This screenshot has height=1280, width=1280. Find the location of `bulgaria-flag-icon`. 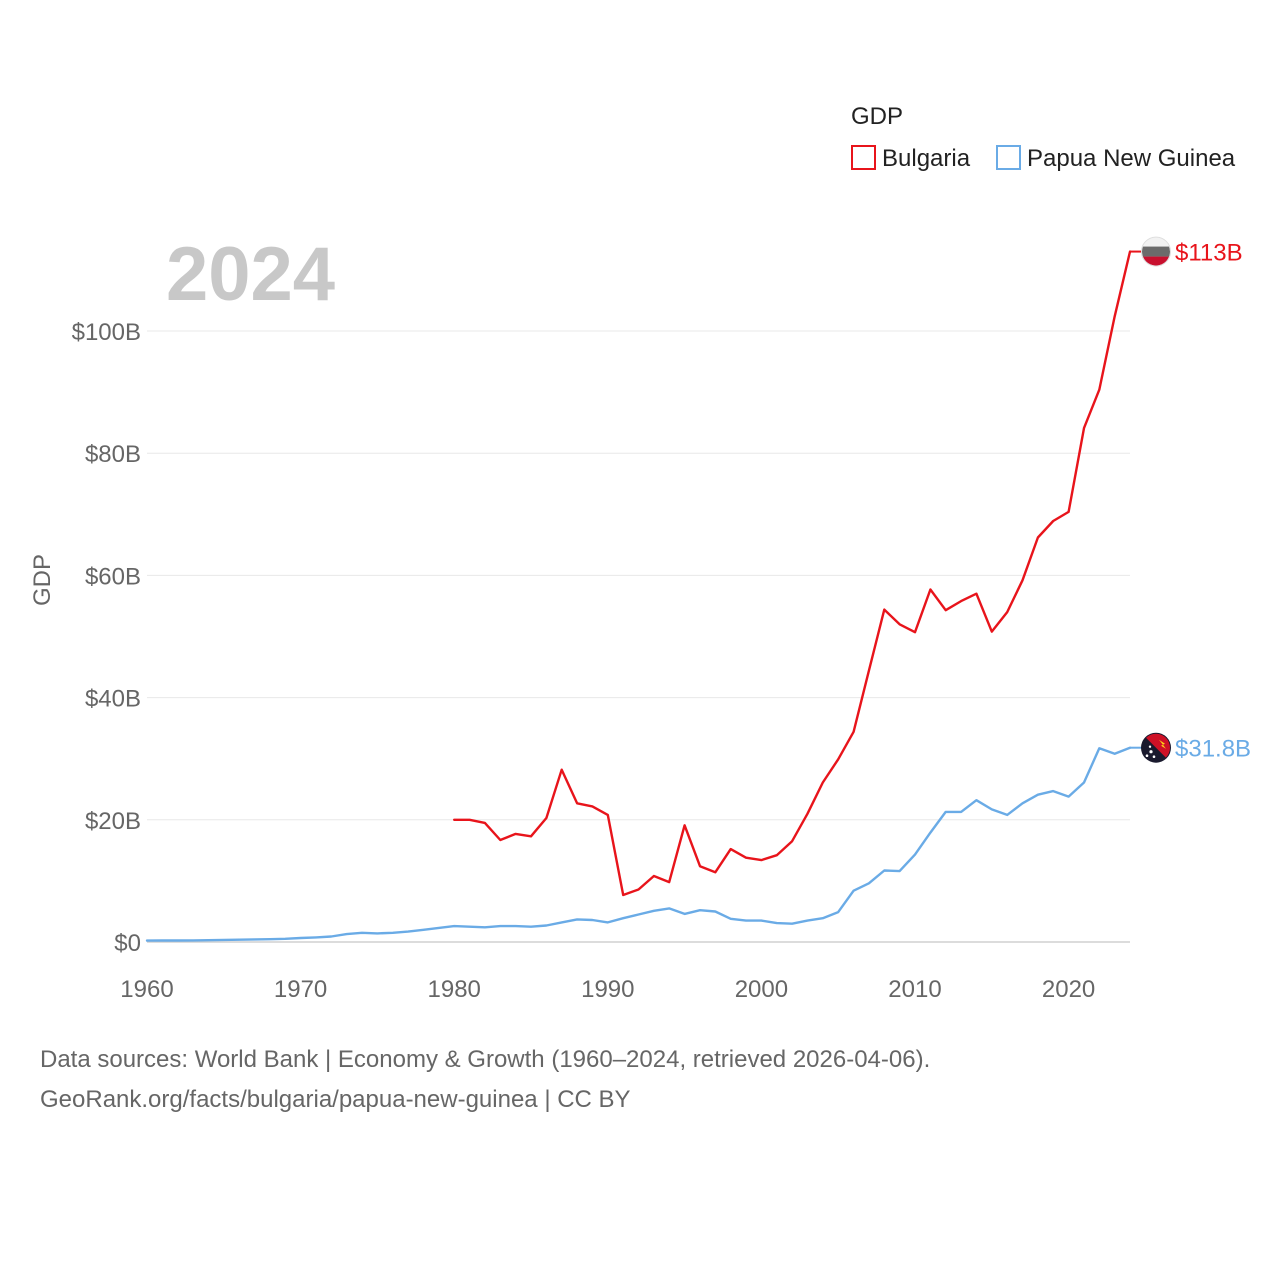

bulgaria-flag-icon is located at coordinates (1156, 251).